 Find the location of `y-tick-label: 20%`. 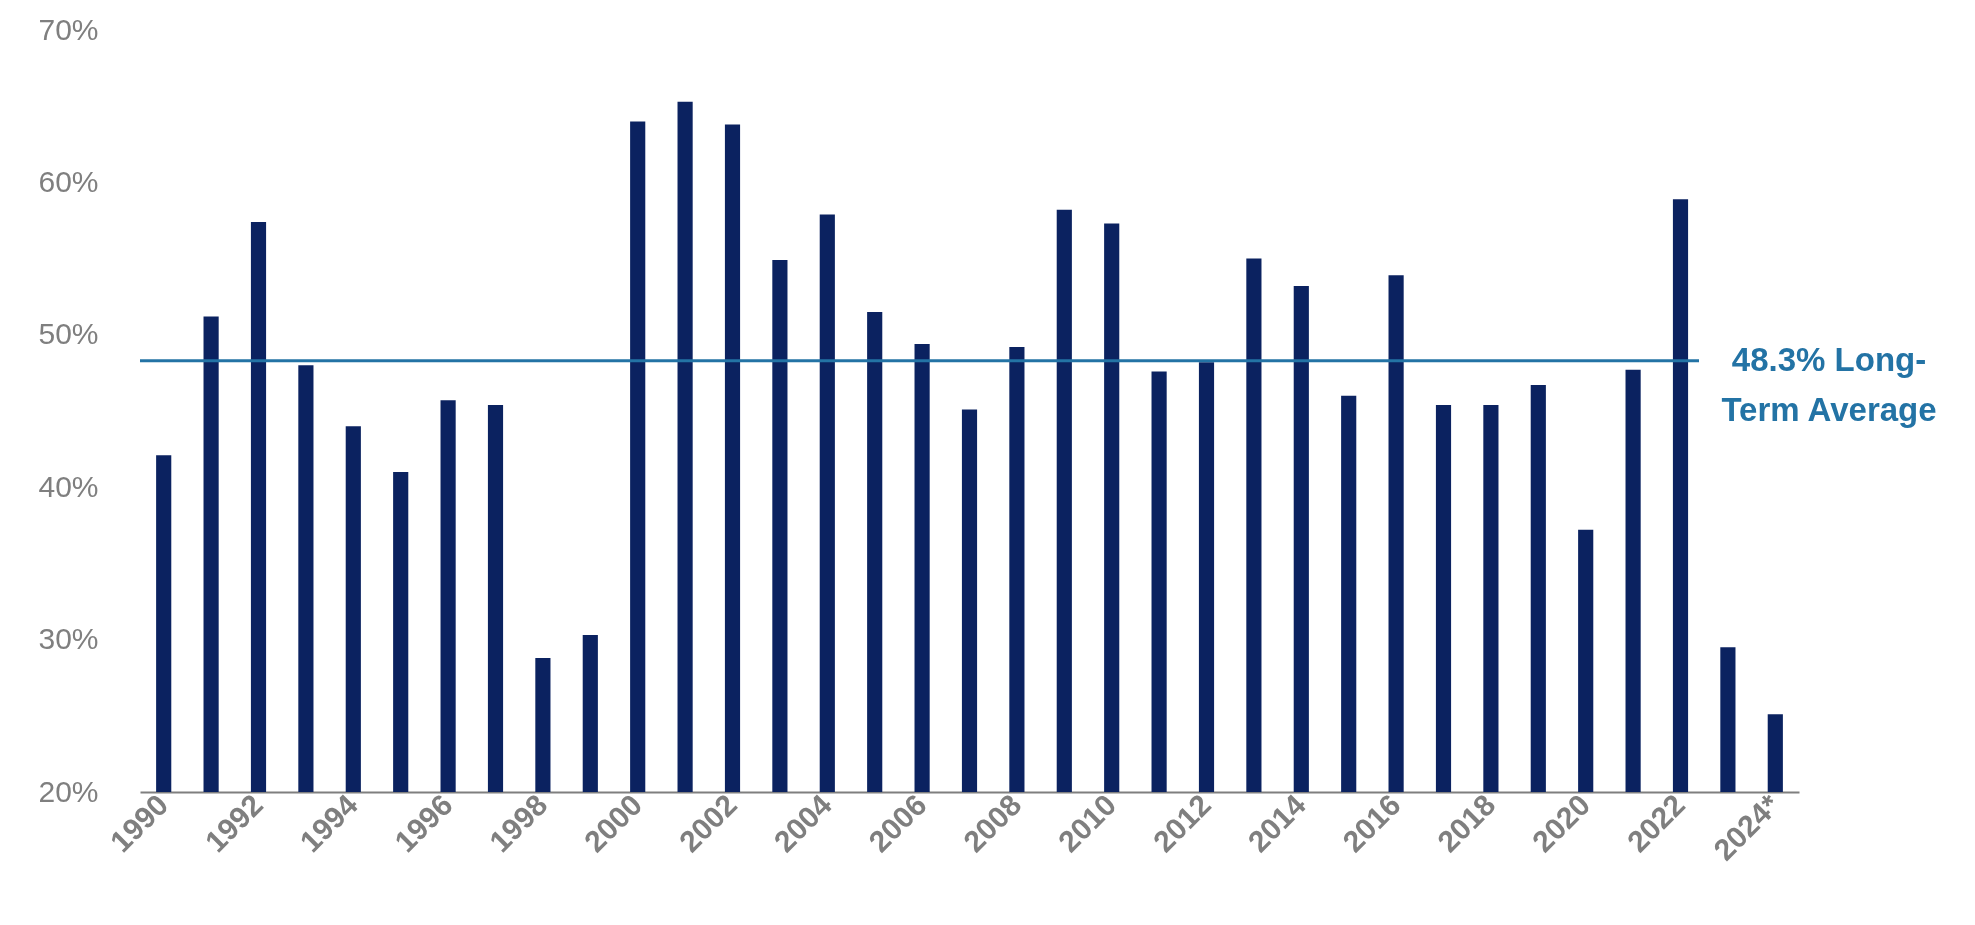

y-tick-label: 20% is located at coordinates (68, 791).